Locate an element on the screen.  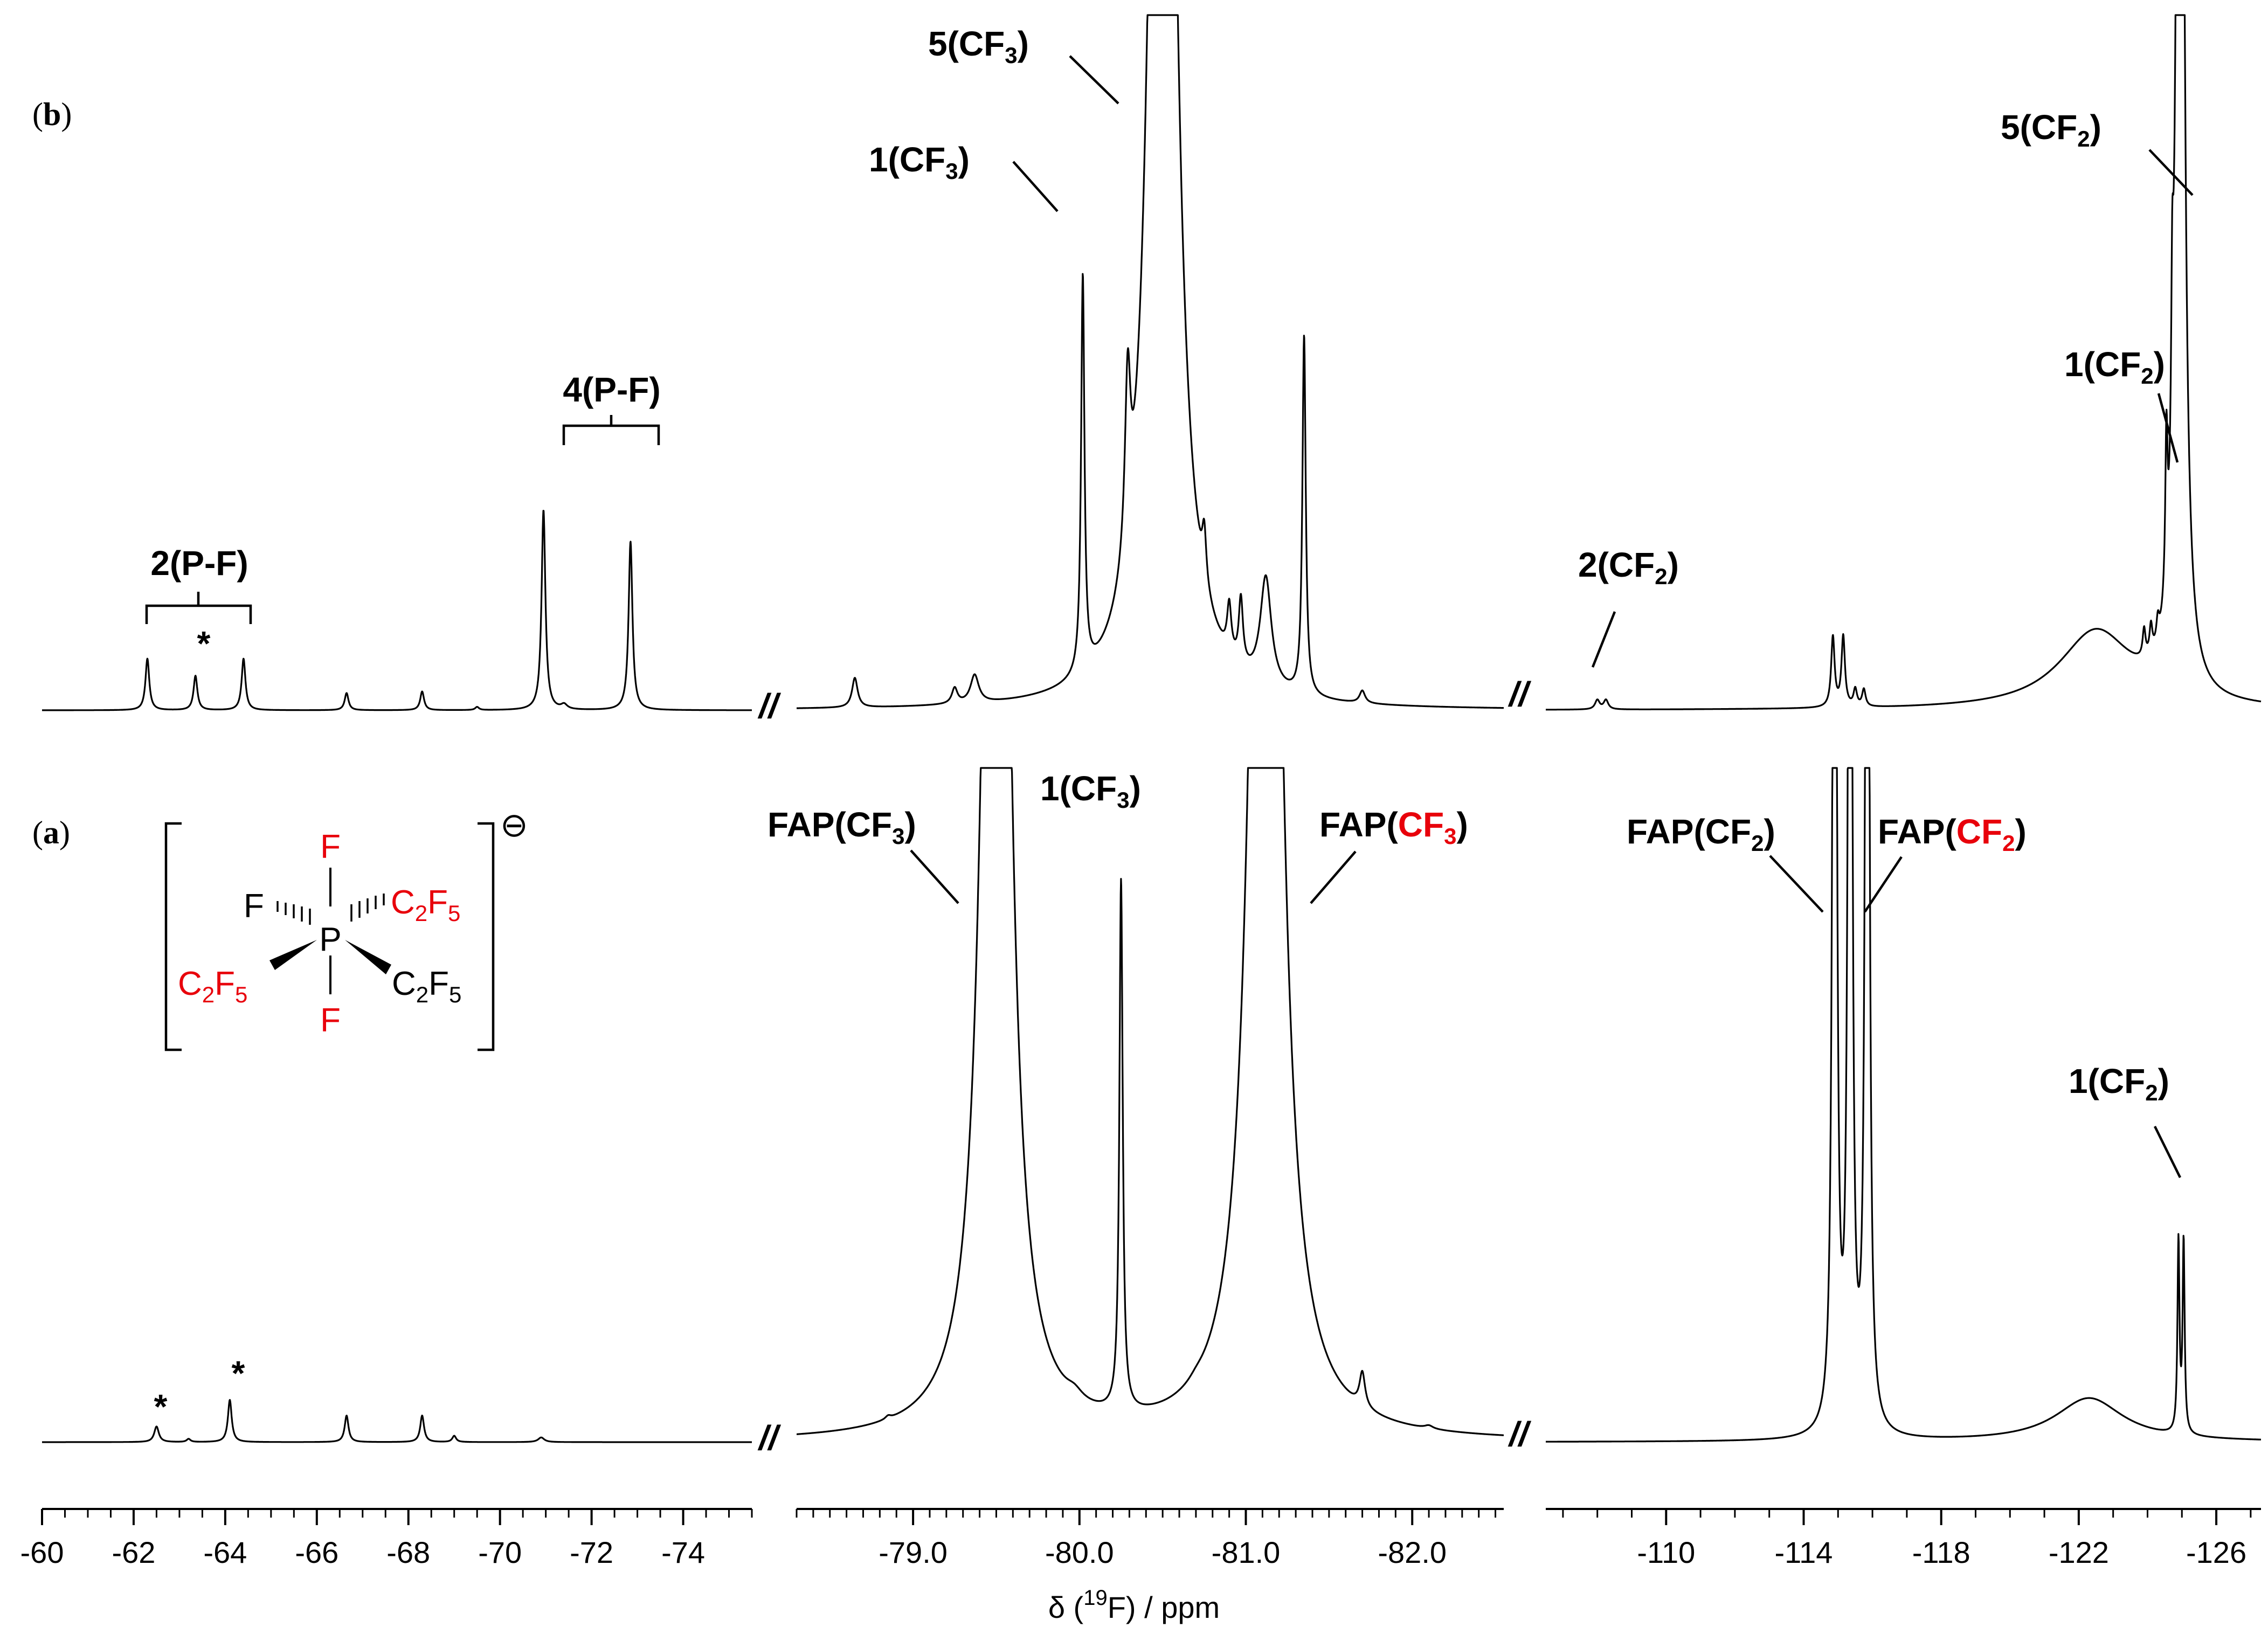
x-tick-label: -70 is located at coordinates (500, 1552).